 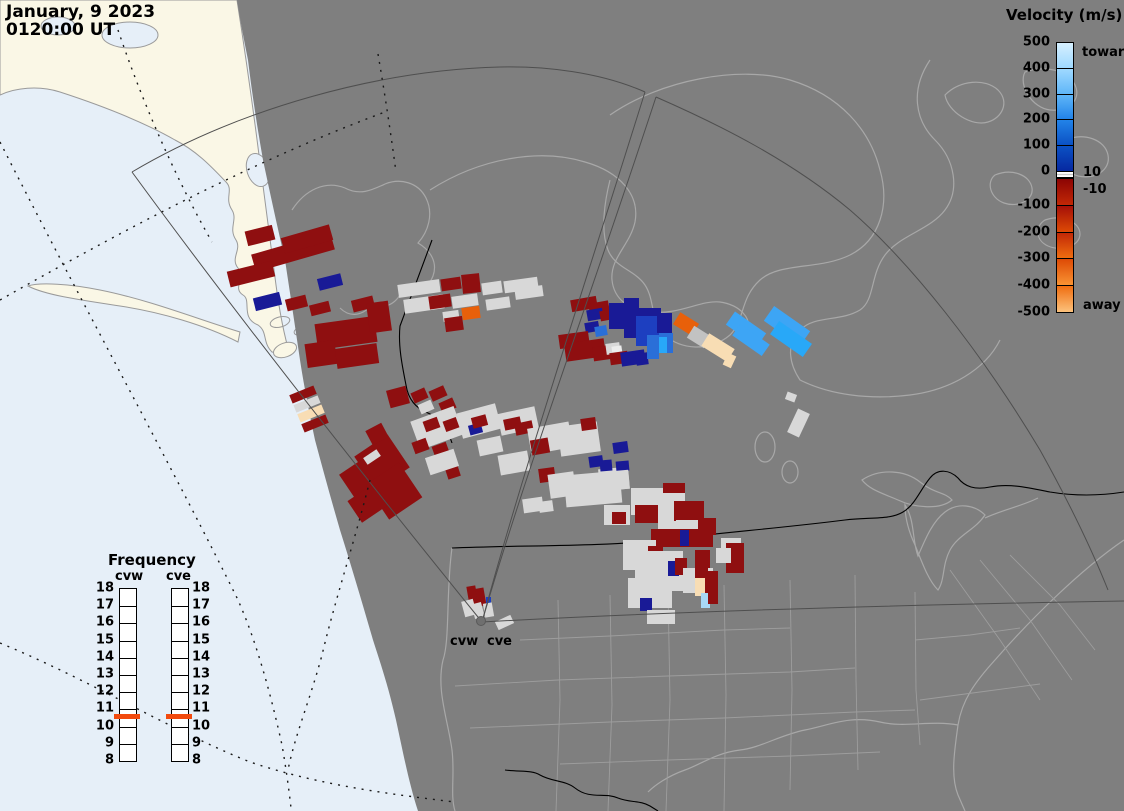 What do you see at coordinates (388, 119) in the screenshot?
I see `fov-cvw-arc` at bounding box center [388, 119].